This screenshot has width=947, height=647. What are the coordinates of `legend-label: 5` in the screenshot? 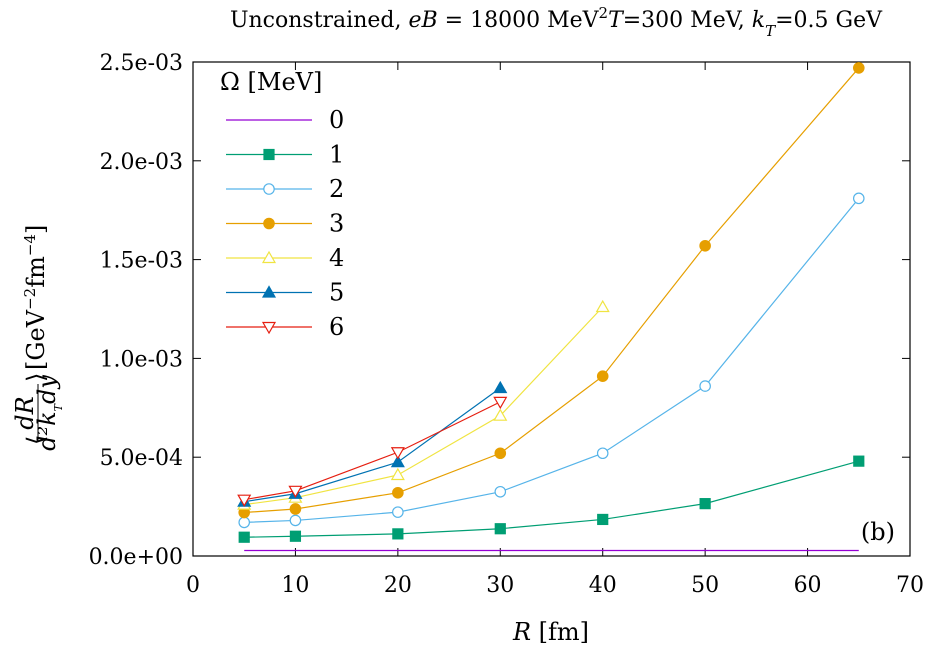 It's located at (336, 293).